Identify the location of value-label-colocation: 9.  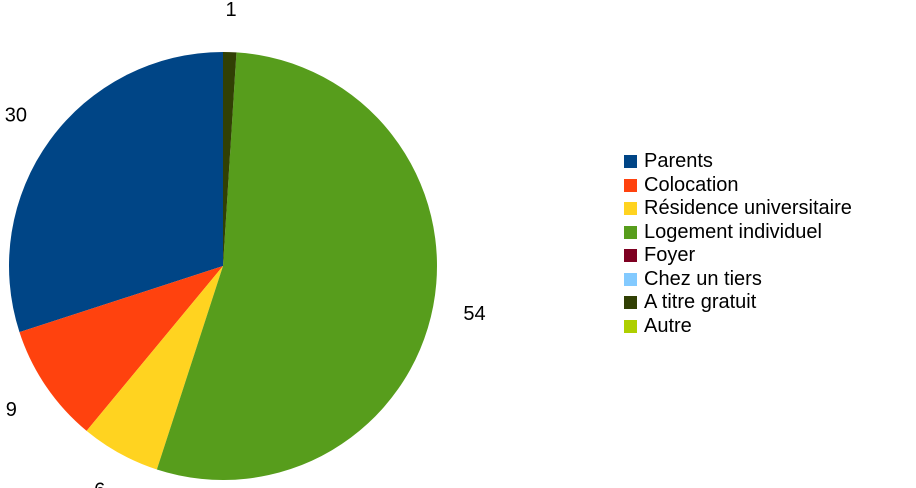
(11, 410).